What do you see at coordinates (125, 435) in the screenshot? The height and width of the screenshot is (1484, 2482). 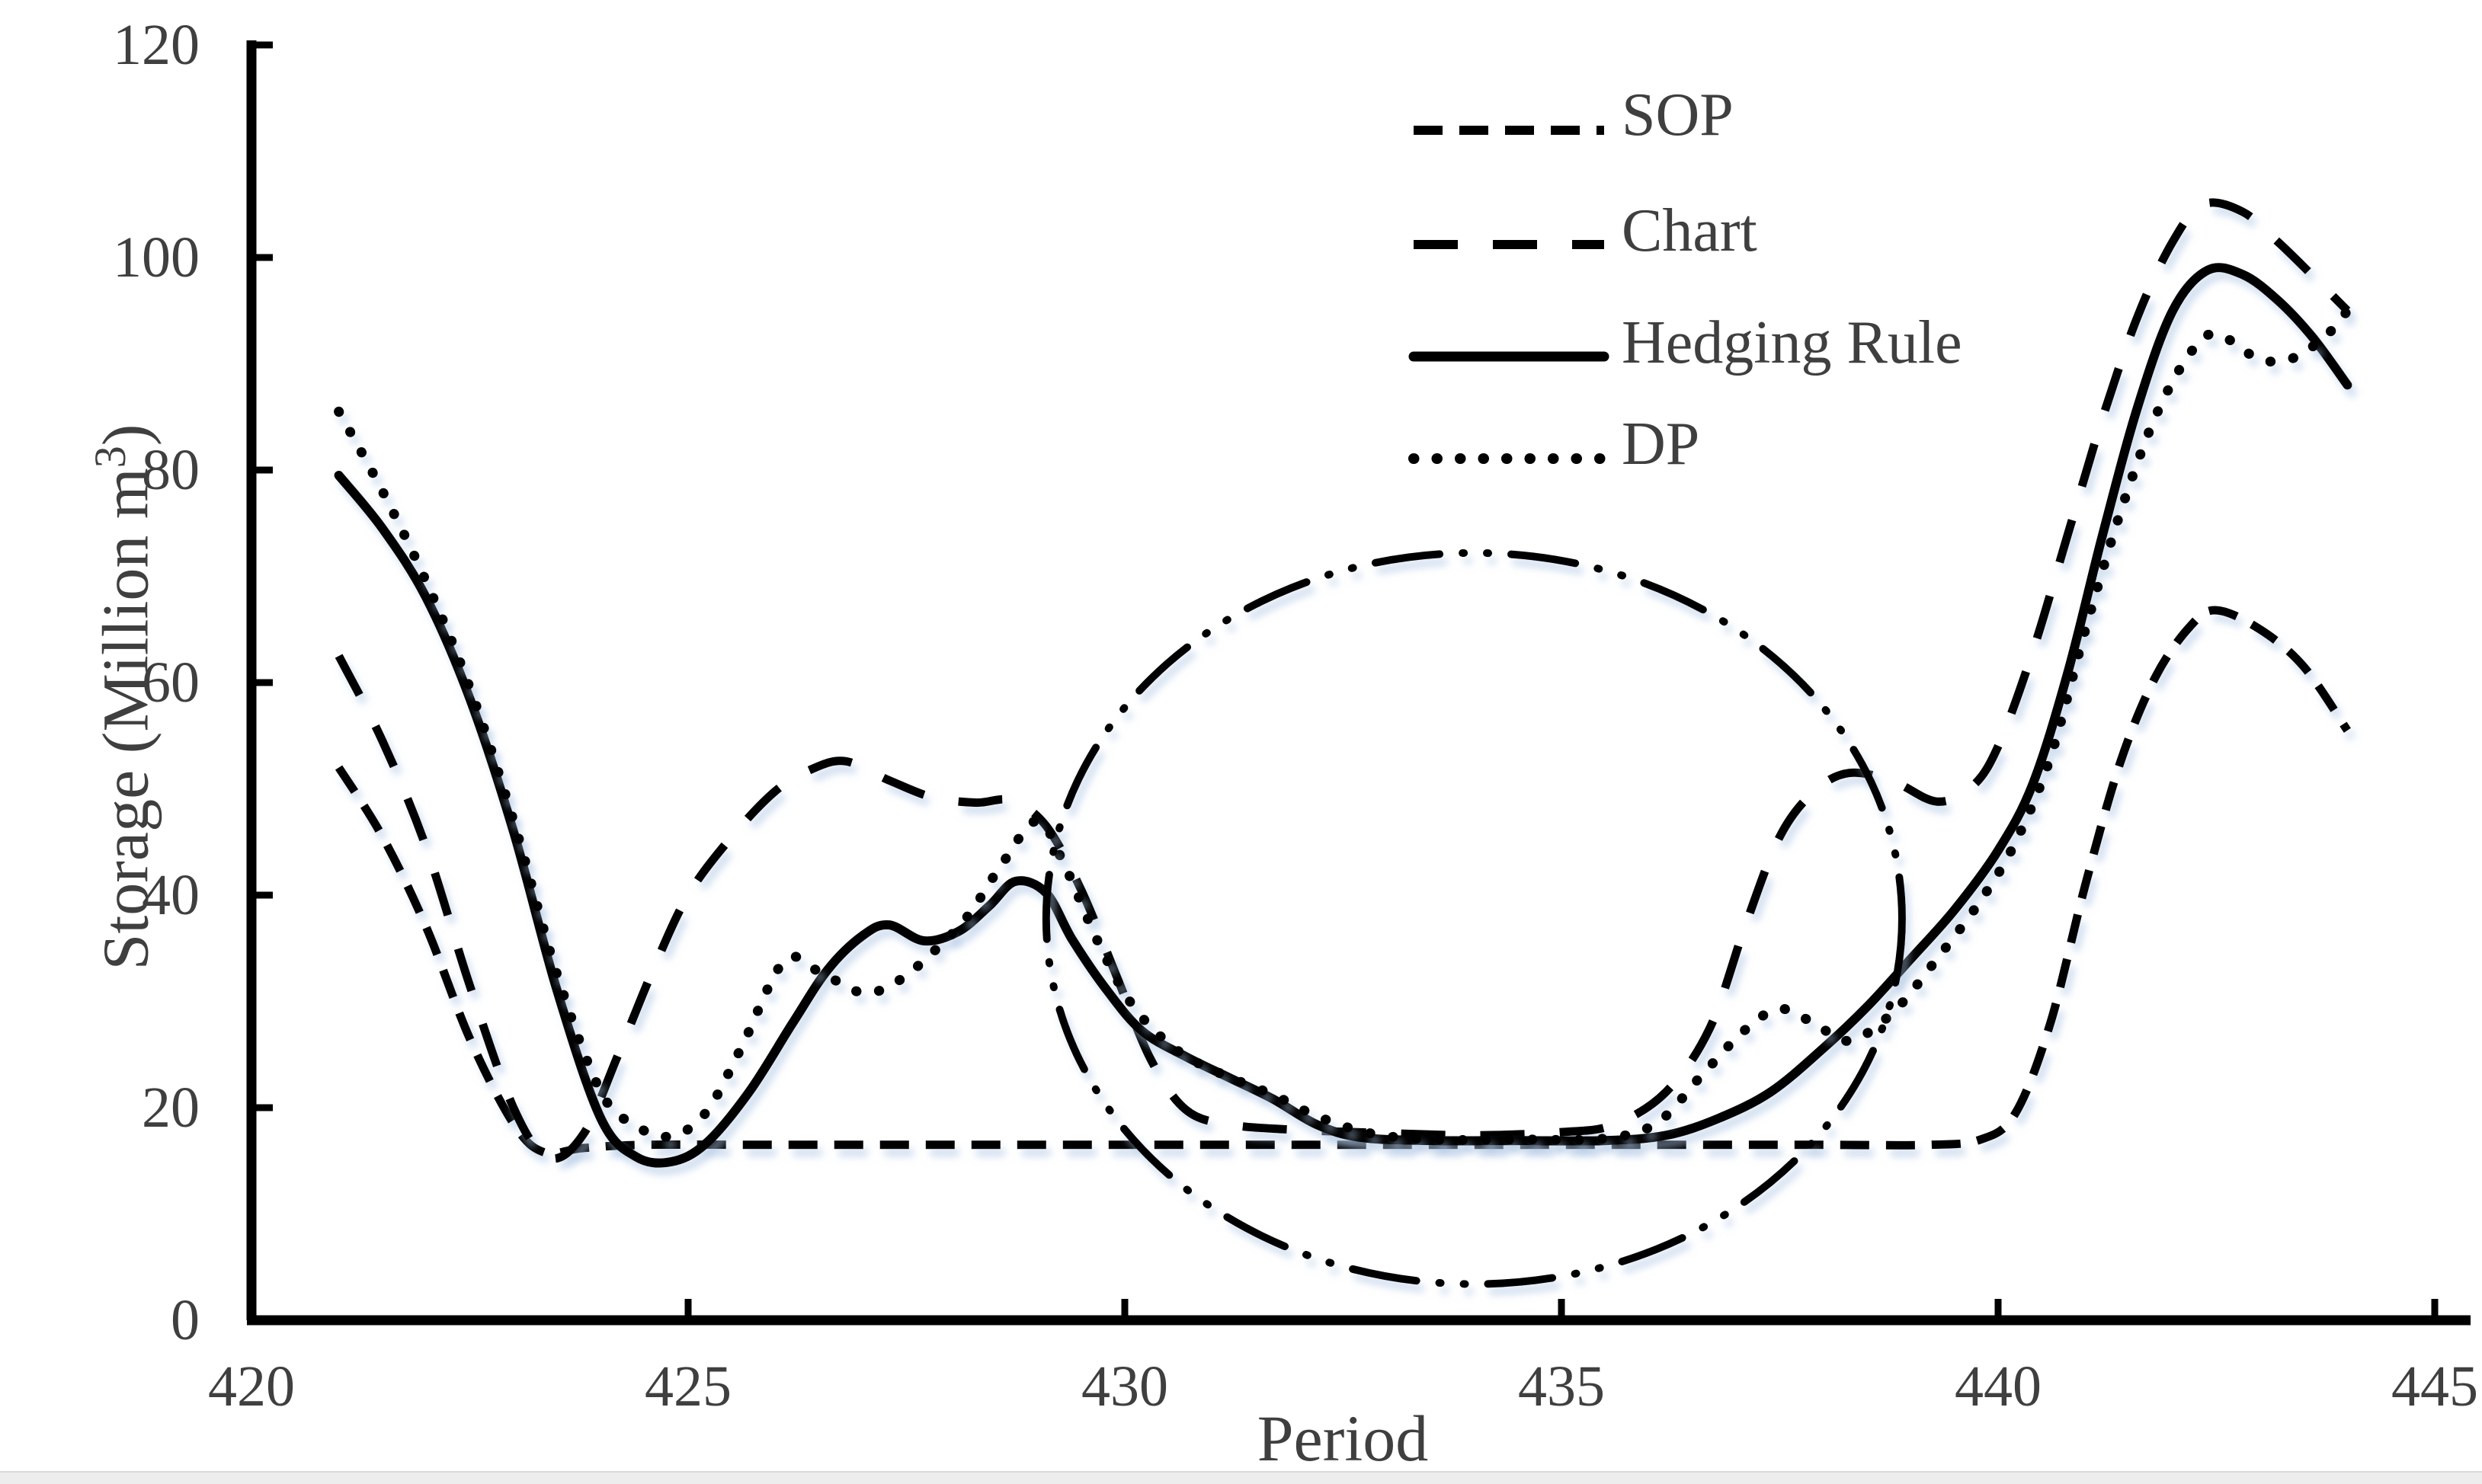 I see `y-axis-title-close: )` at bounding box center [125, 435].